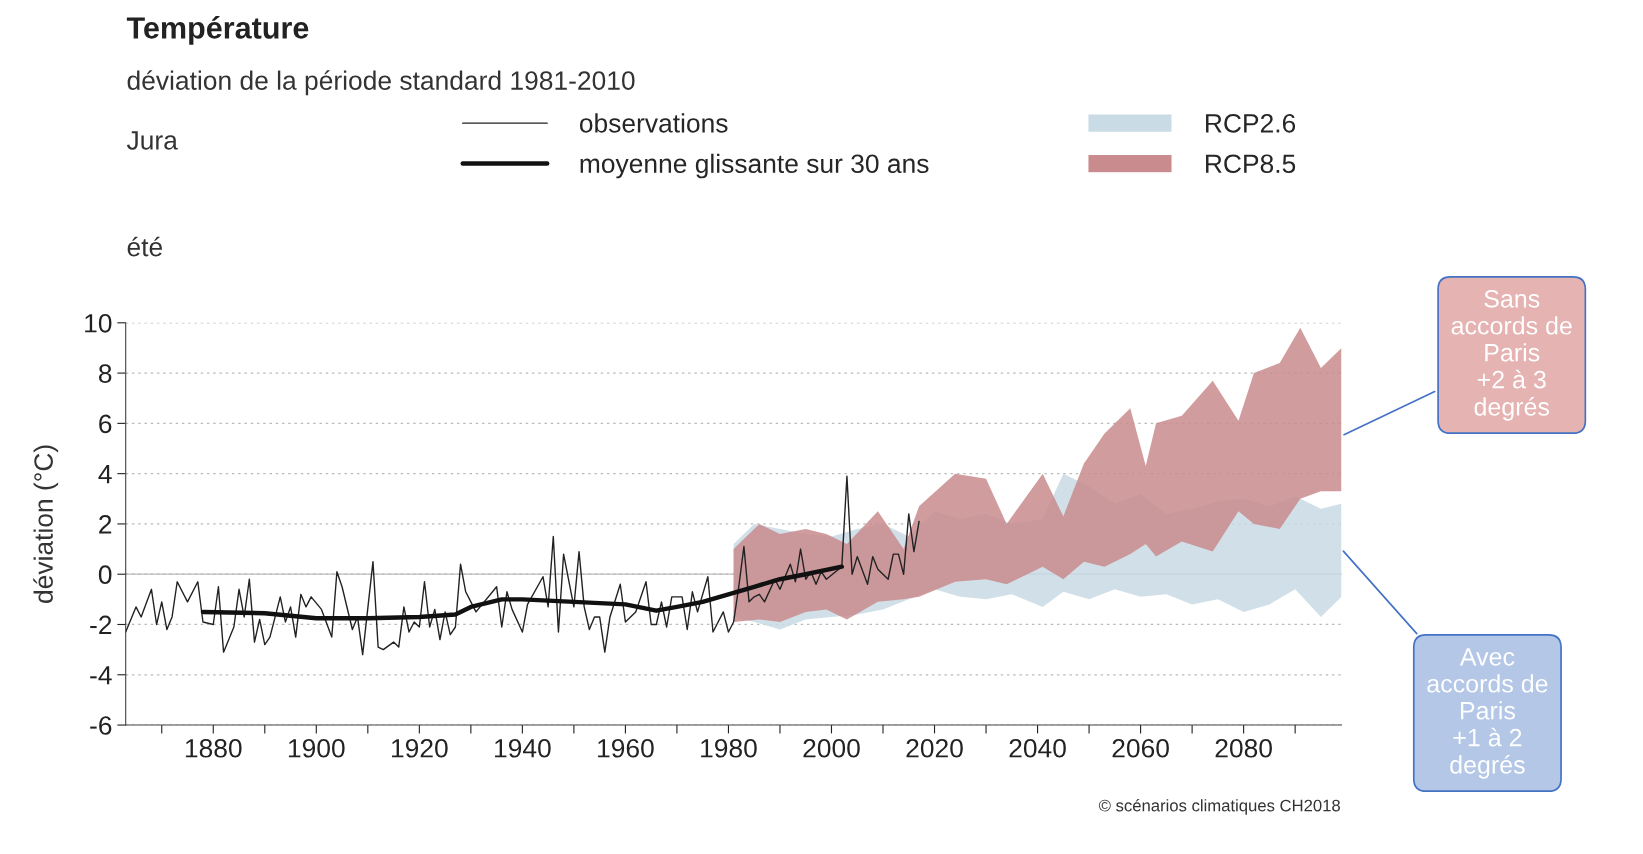 This screenshot has height=854, width=1643. Describe the element at coordinates (1511, 355) in the screenshot. I see `annotation: Sans accords de Paris +2 à 3 degrés` at that location.